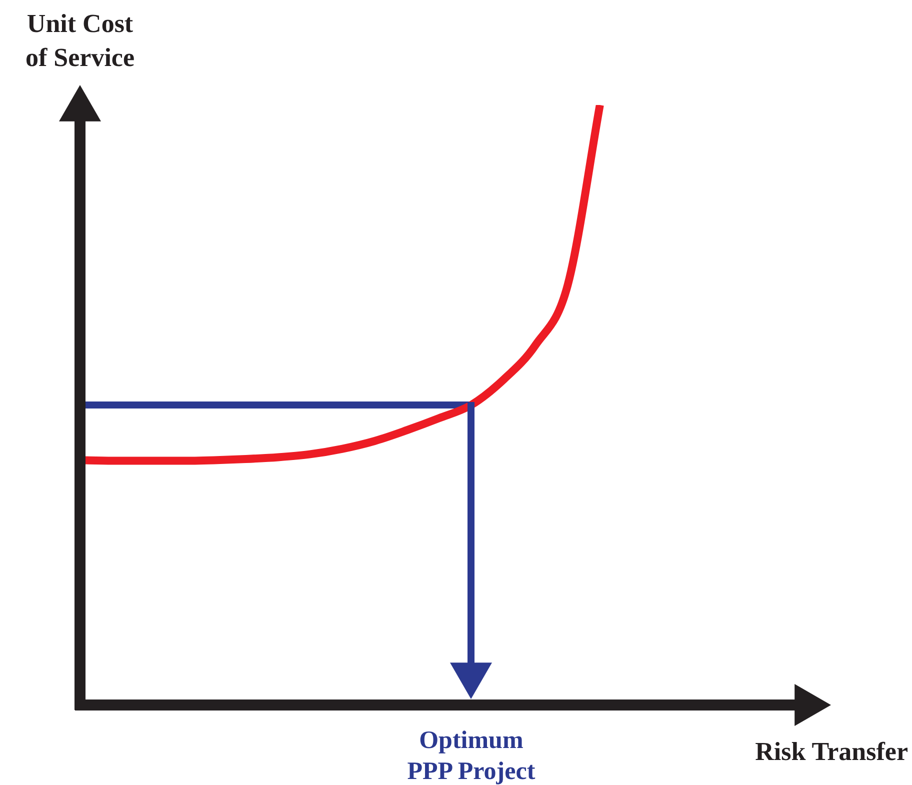 The image size is (912, 785). I want to click on y-axis-title: Unit Cost of Service, so click(80, 40).